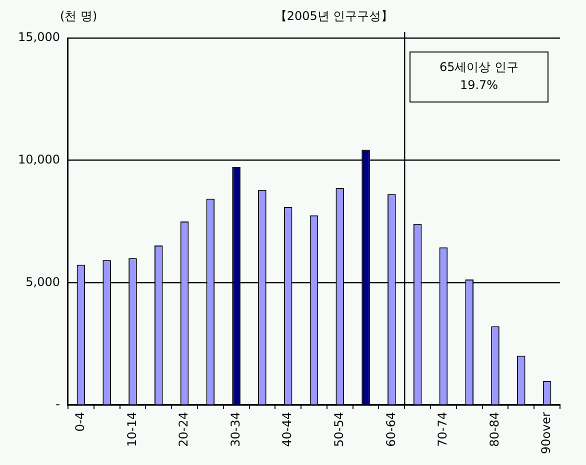  What do you see at coordinates (80, 422) in the screenshot?
I see `x-tick-label: 0-4` at bounding box center [80, 422].